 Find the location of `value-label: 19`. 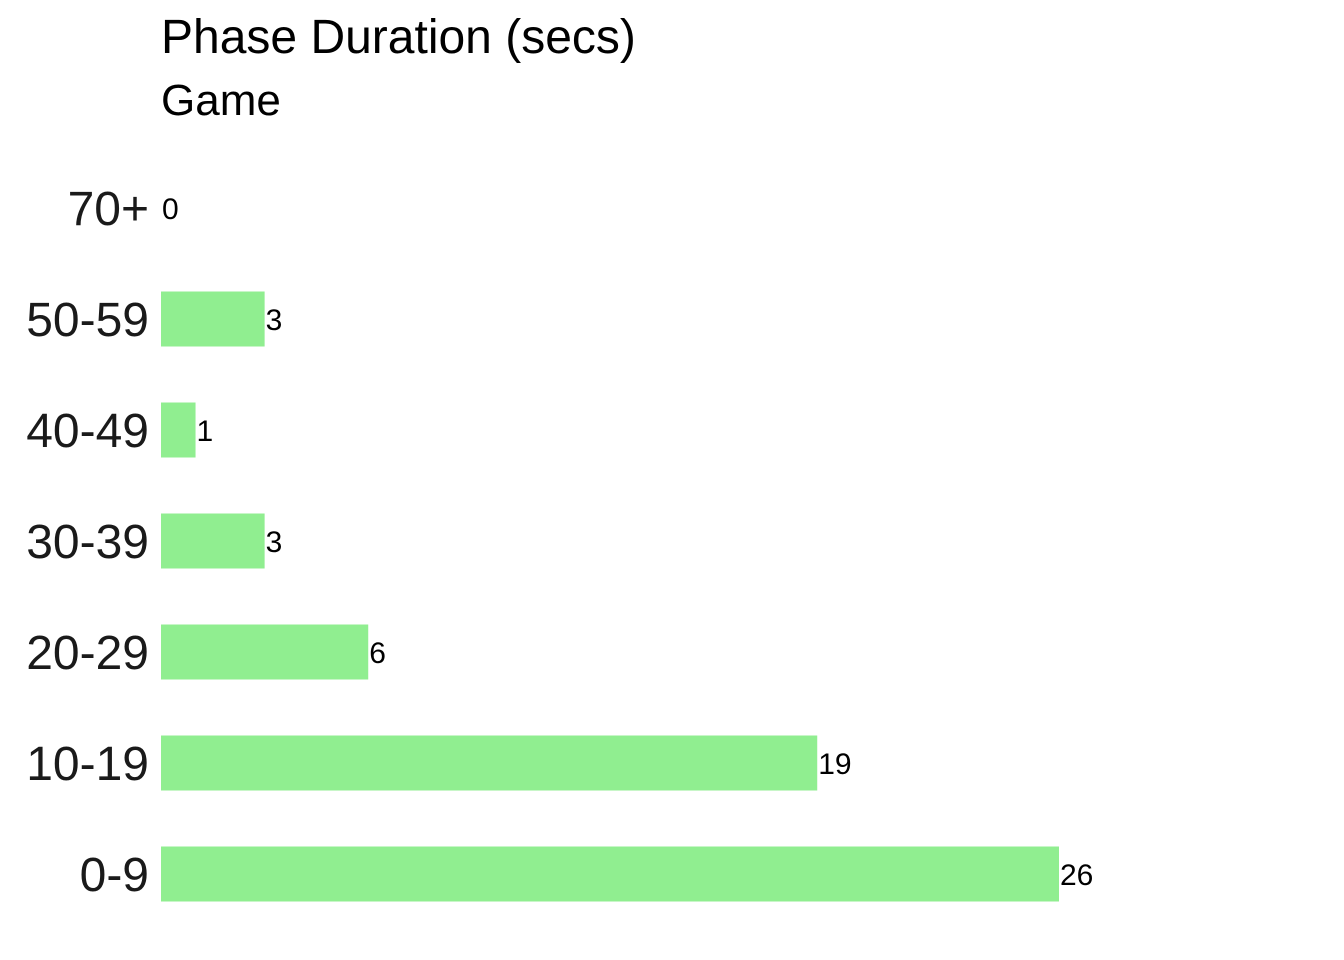

value-label: 19 is located at coordinates (834, 764).